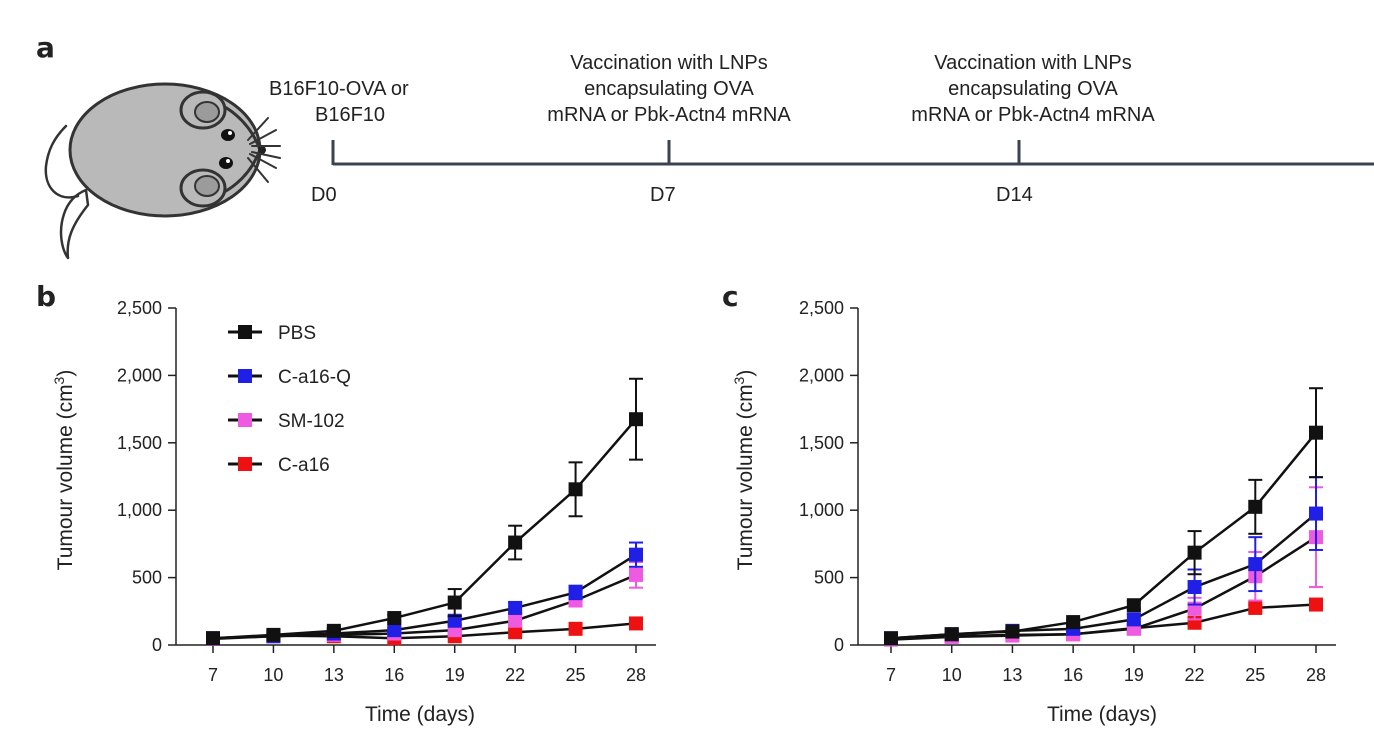  I want to click on series-line-c-a16-q, so click(424, 596).